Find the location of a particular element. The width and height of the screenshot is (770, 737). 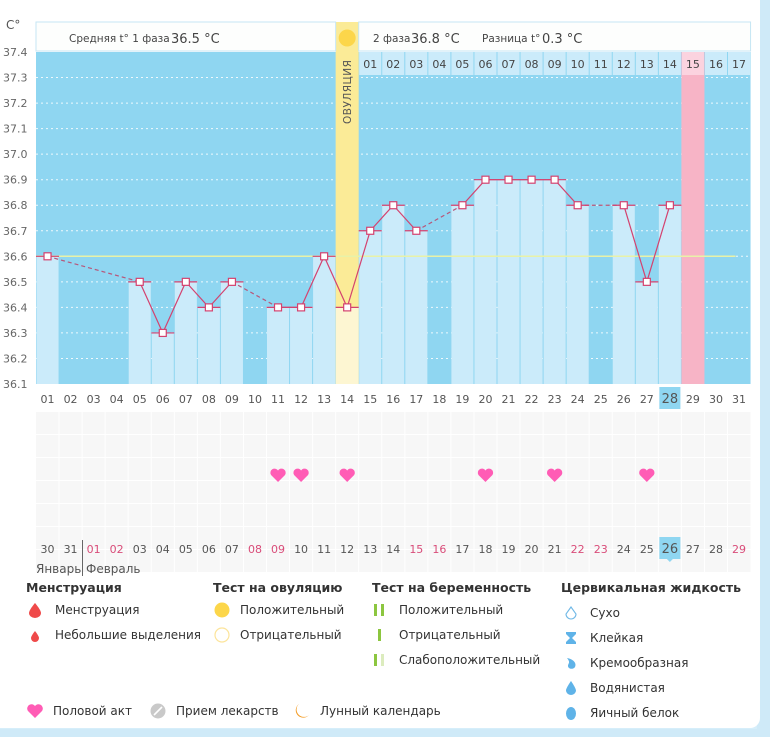

legend-medication: Прием лекарств is located at coordinates (214, 711).